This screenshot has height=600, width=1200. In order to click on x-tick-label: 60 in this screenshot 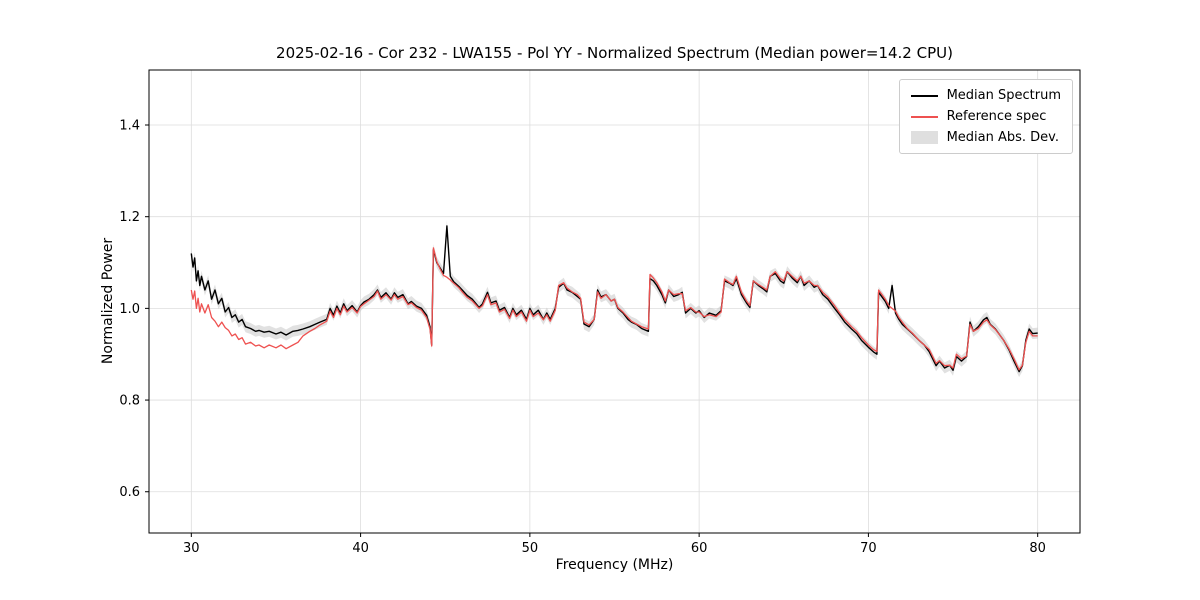, I will do `click(699, 548)`.